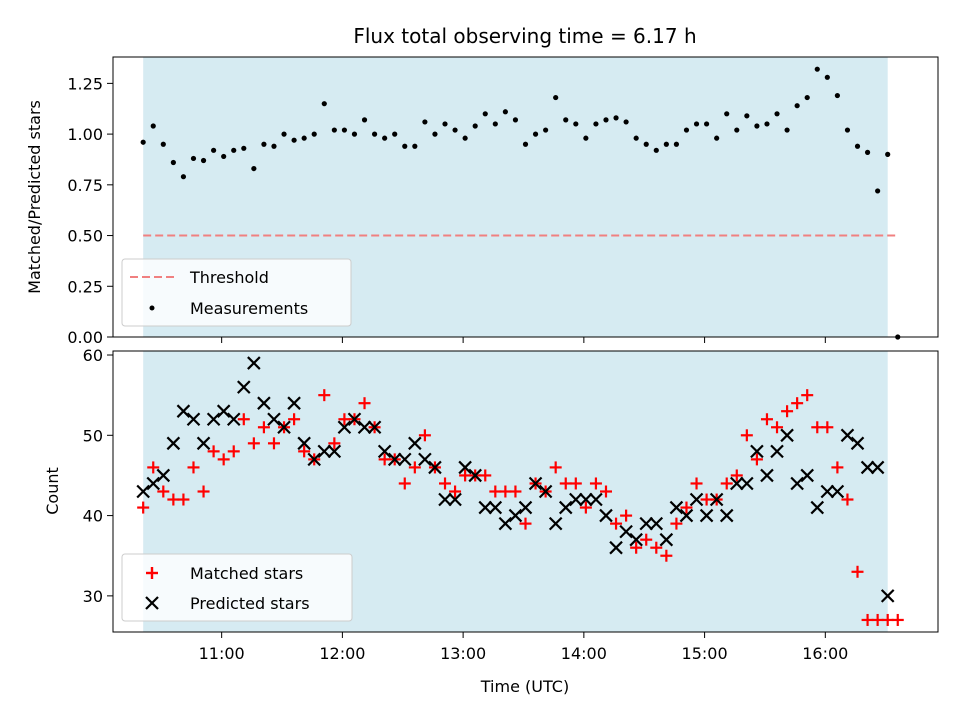 The image size is (960, 724). I want to click on y-tick-label: 0.00, so click(85, 337).